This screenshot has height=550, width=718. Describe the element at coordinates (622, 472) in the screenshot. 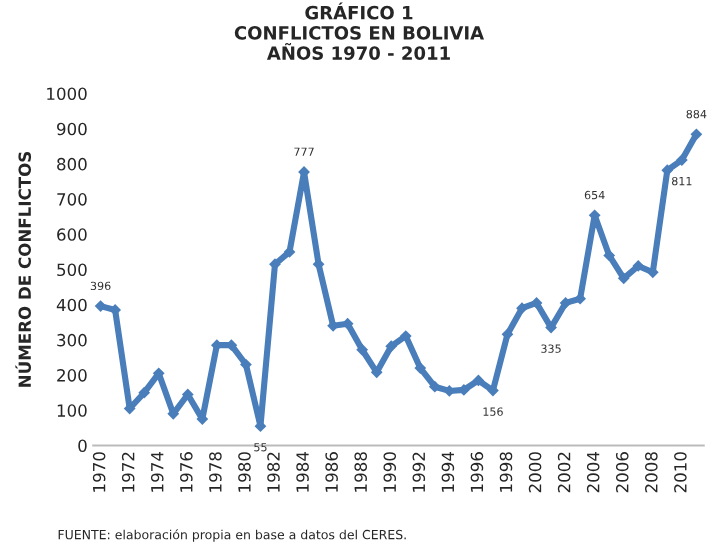

I see `x-tick-label: 2006` at that location.